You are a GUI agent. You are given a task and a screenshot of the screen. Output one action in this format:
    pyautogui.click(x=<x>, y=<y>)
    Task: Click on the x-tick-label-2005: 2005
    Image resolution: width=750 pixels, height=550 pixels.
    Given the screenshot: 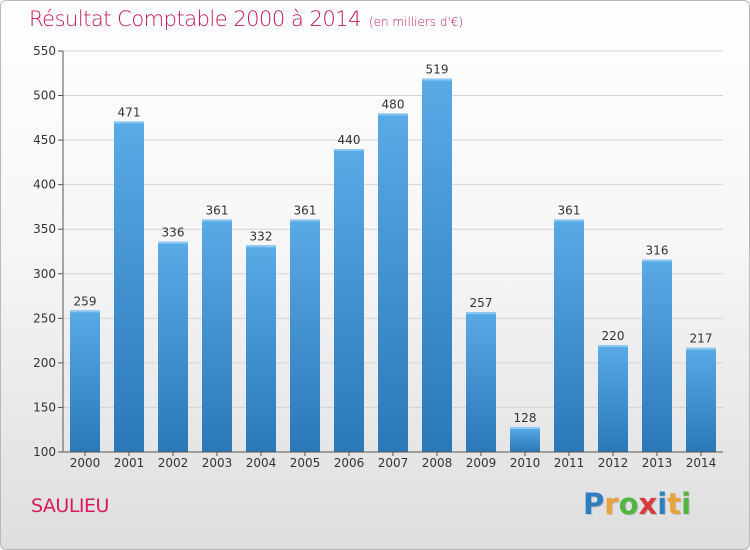 What is the action you would take?
    pyautogui.click(x=305, y=463)
    